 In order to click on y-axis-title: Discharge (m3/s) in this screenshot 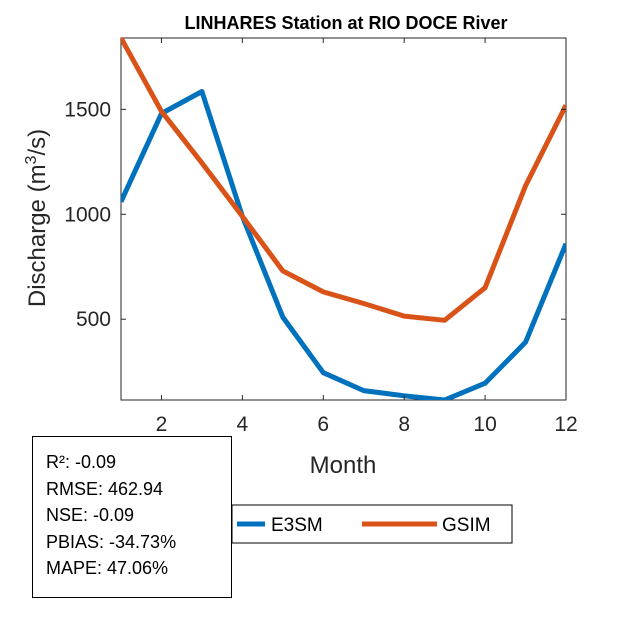, I will do `click(37, 218)`.